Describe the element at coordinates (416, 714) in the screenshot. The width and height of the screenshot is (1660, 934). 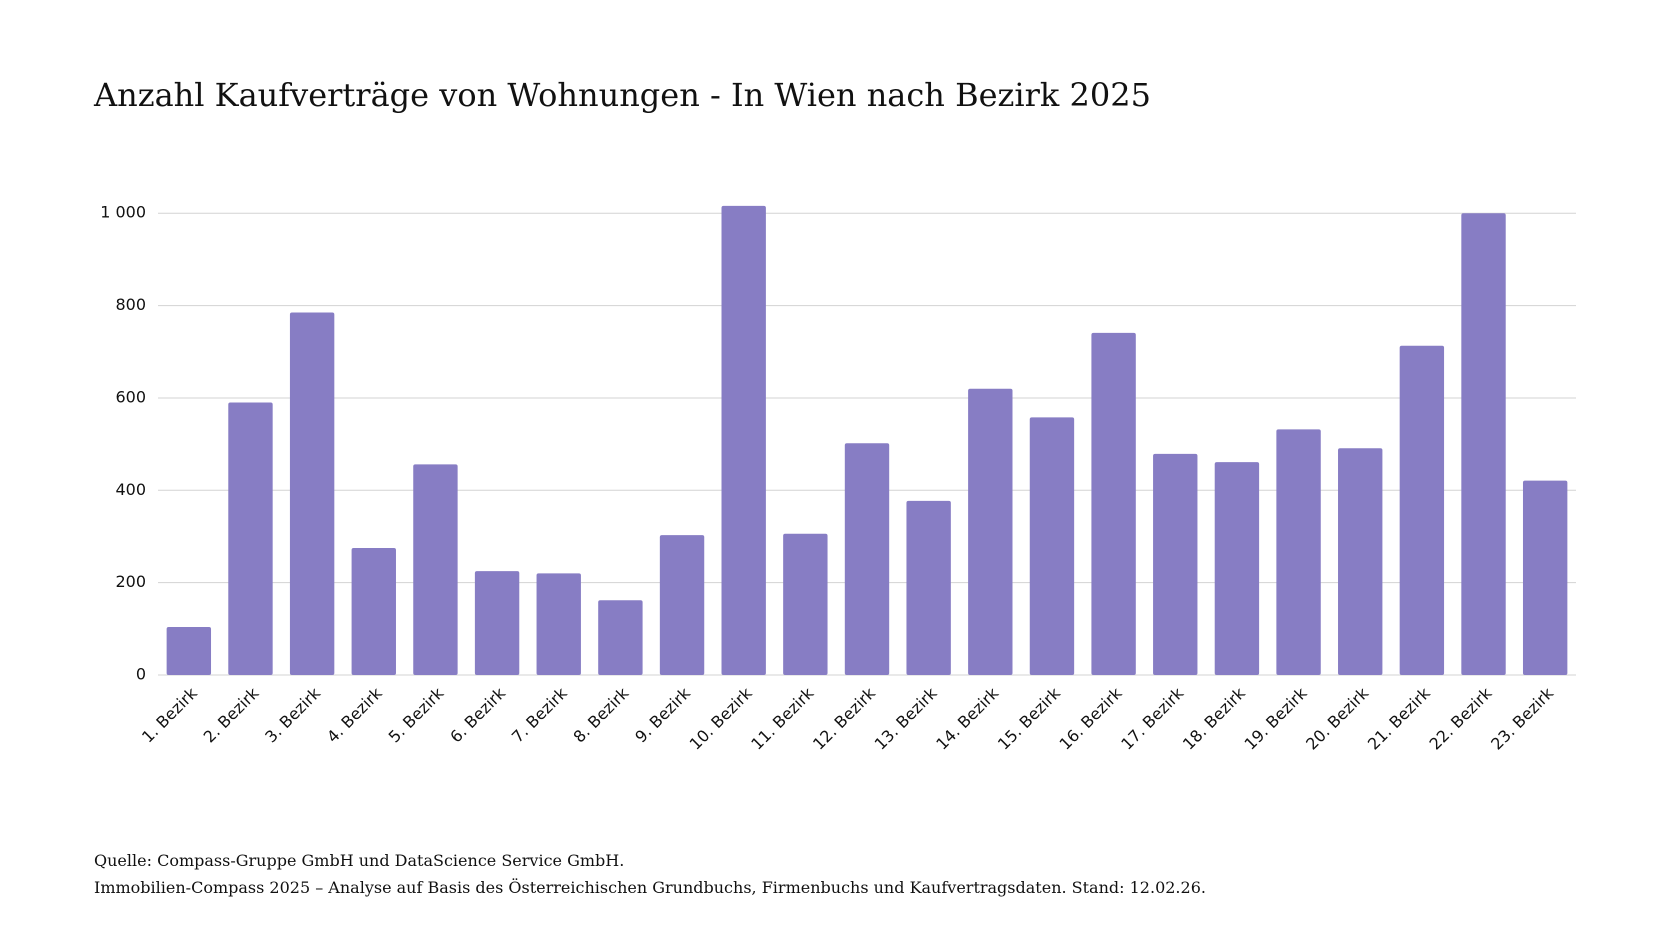
I see `x-tick-label: 5. Bezirk` at that location.